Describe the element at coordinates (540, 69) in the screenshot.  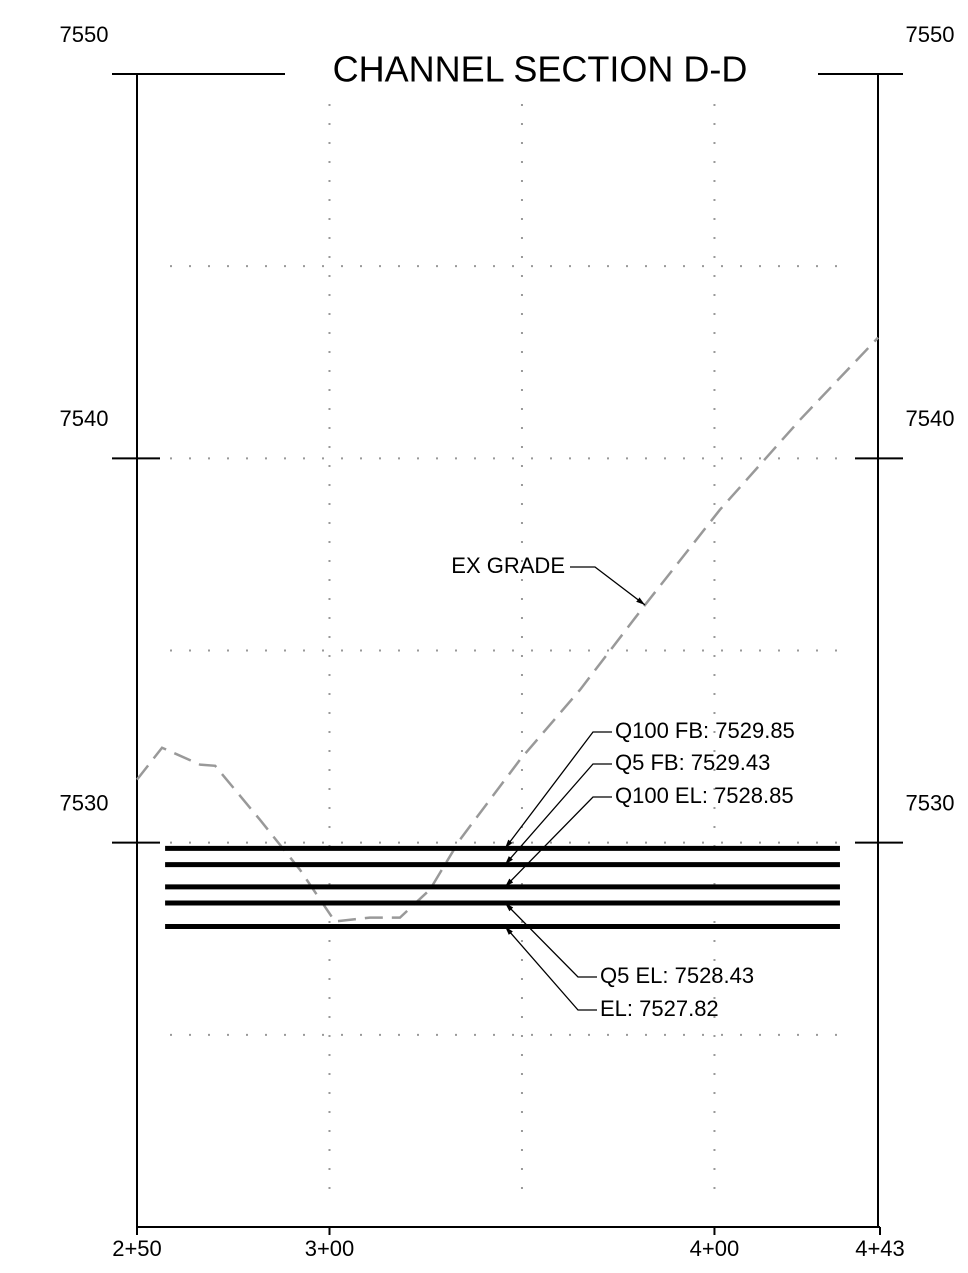
I see `chart-title: CHANNEL SECTION D-D` at that location.